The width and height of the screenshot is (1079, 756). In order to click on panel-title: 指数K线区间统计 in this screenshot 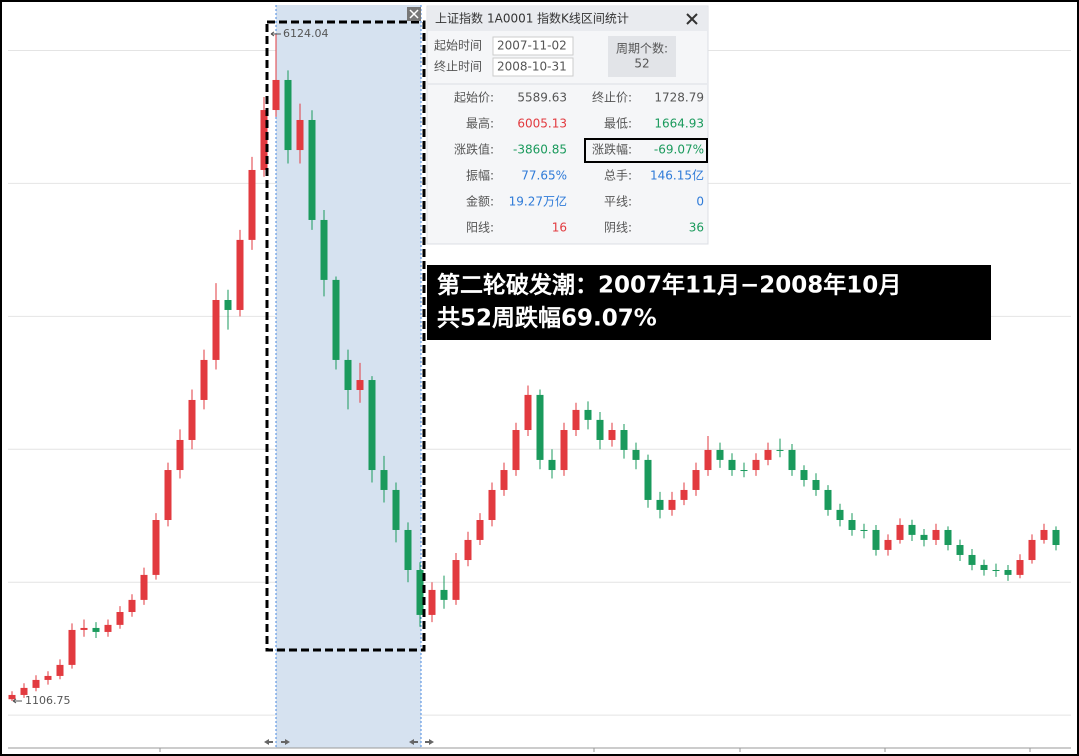, I will do `click(583, 18)`.